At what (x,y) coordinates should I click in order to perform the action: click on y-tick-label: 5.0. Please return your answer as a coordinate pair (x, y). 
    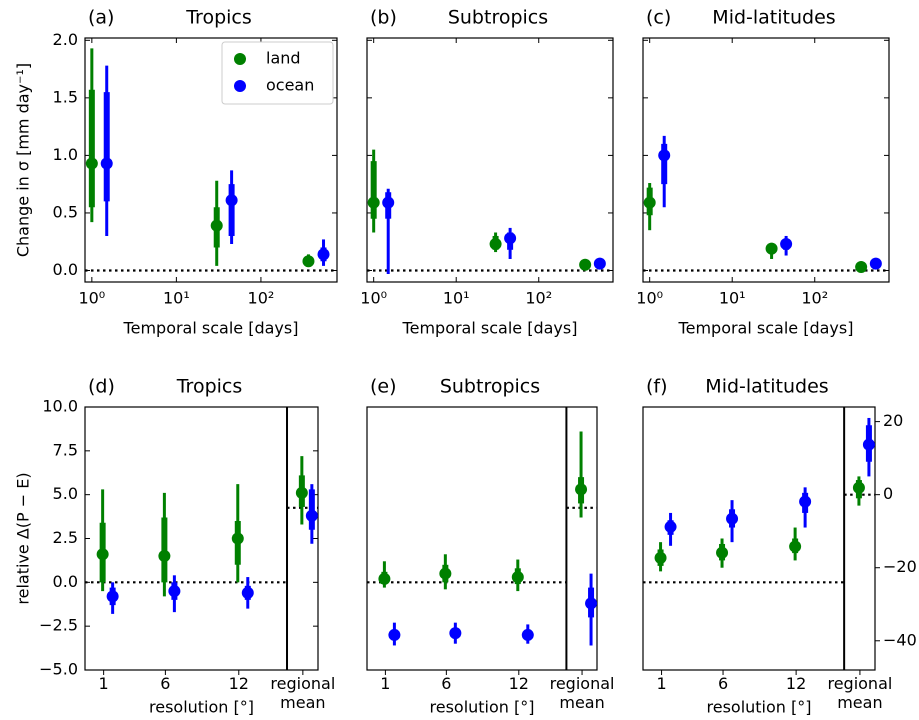
    Looking at the image, I should click on (65, 493).